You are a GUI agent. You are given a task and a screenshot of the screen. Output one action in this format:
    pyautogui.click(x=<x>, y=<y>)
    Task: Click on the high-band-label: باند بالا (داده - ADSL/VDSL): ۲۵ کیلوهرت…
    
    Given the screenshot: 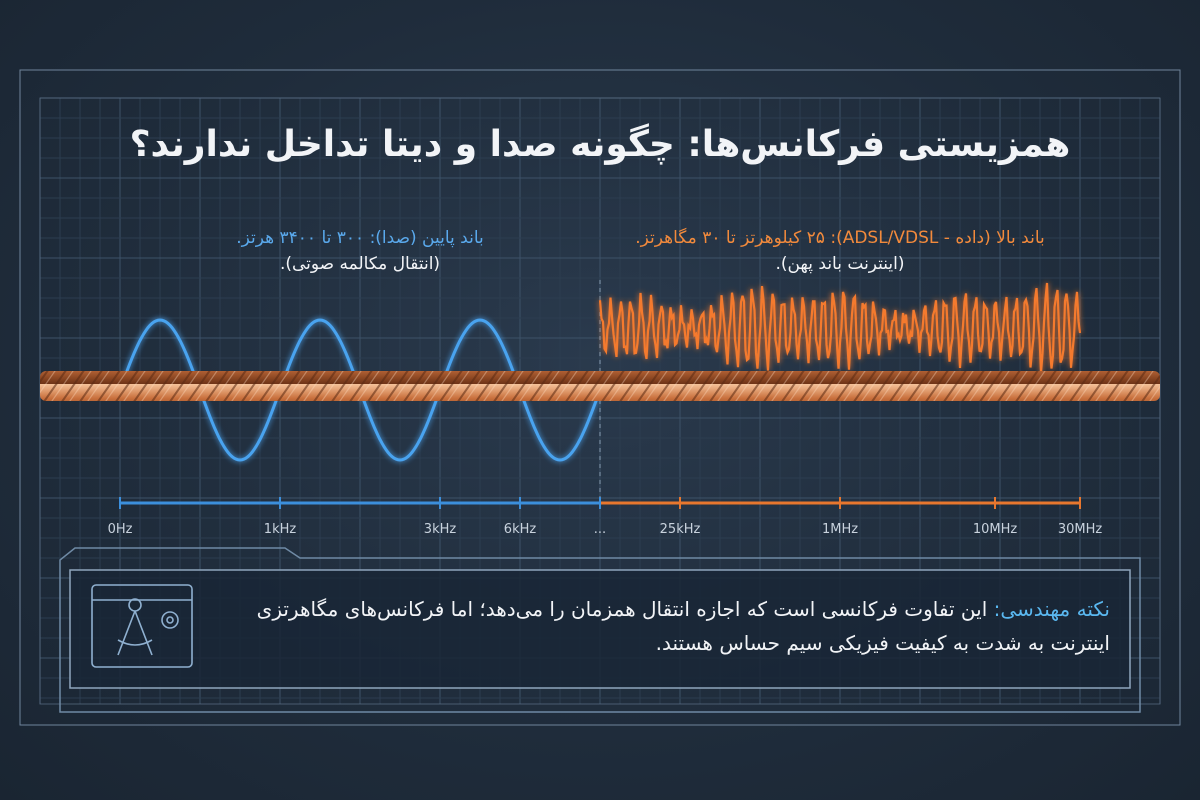 What is the action you would take?
    pyautogui.click(x=840, y=238)
    